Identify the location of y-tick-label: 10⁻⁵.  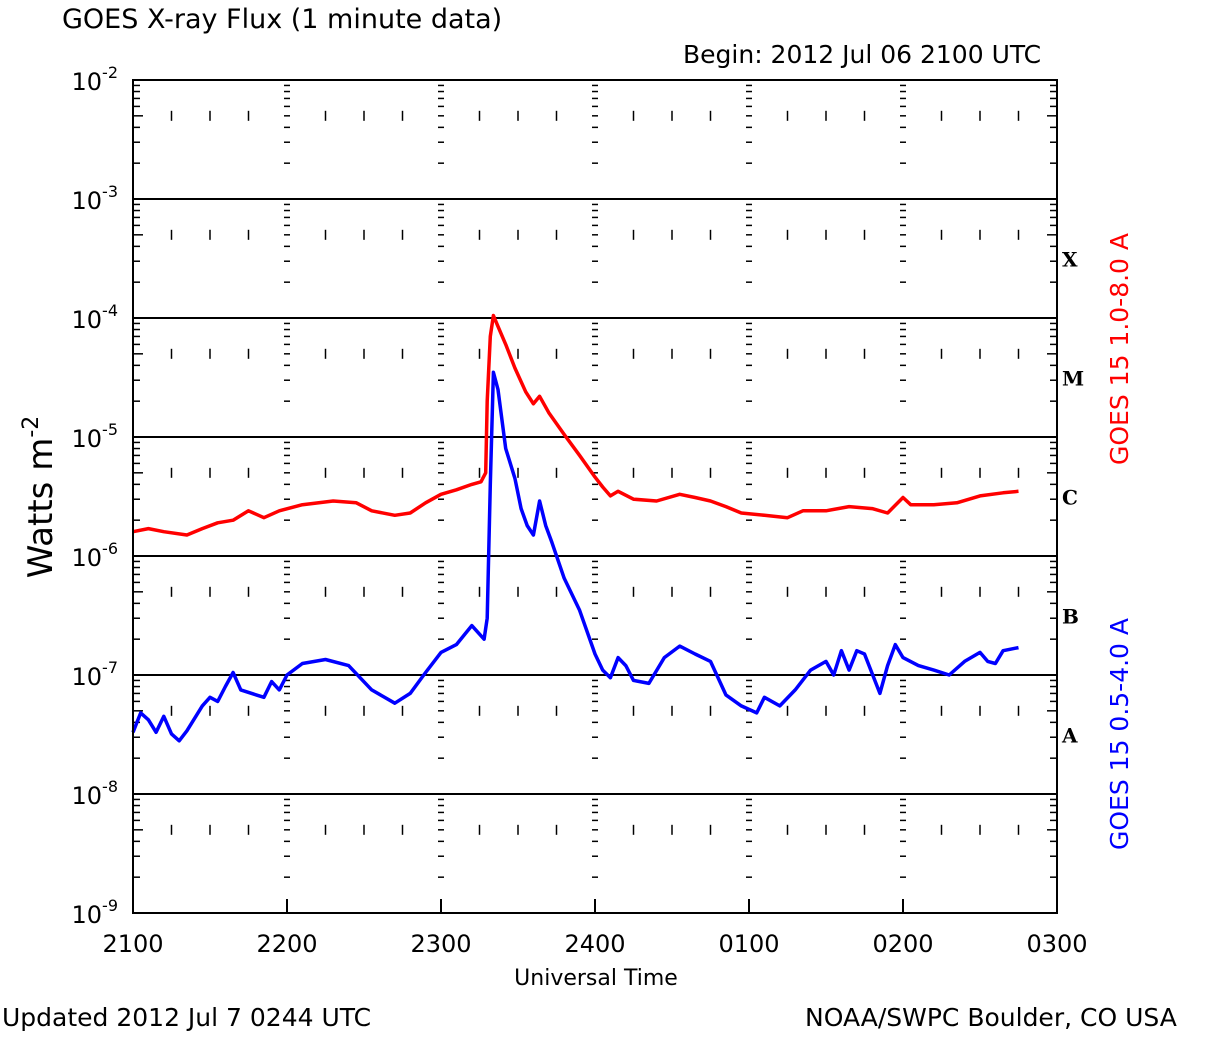
(95, 436).